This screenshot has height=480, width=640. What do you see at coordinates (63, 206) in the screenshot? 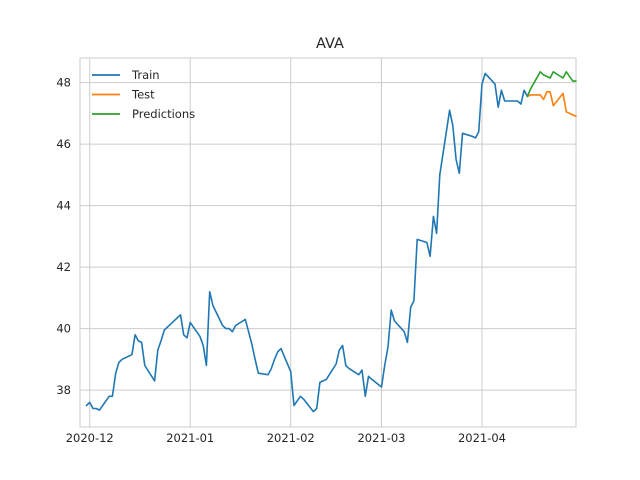
I see `y-tick-label: 44` at bounding box center [63, 206].